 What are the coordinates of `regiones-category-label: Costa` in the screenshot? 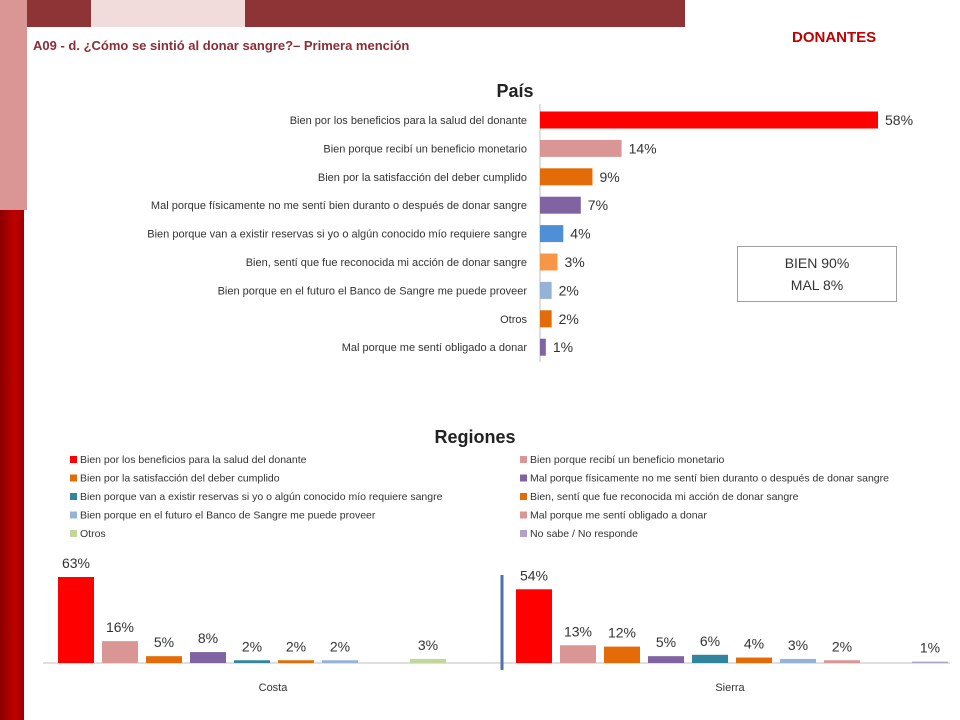 It's located at (274, 688).